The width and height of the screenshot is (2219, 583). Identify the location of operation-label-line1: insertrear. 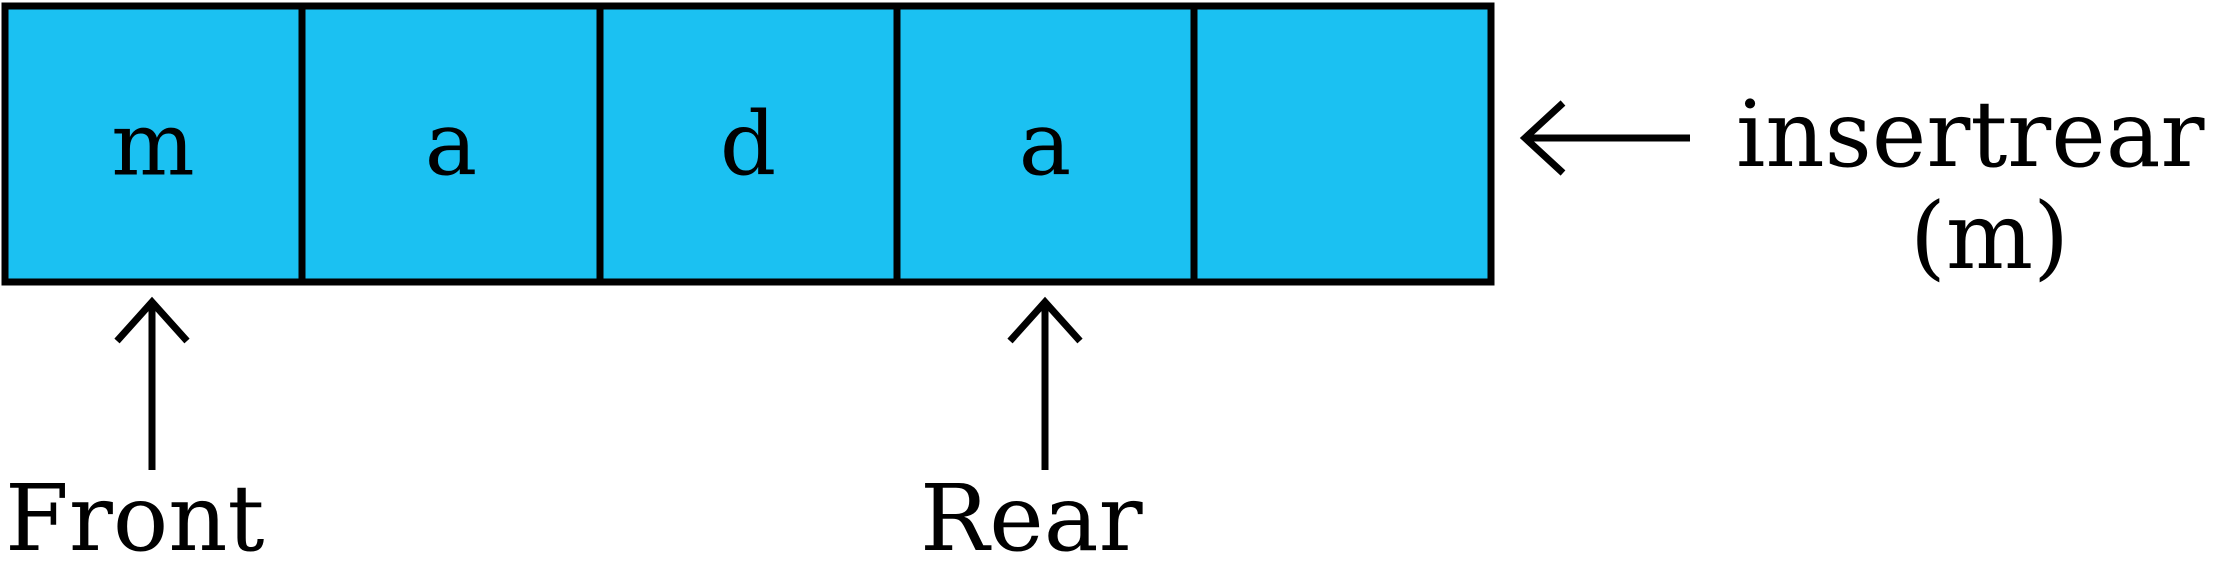
(1970, 134).